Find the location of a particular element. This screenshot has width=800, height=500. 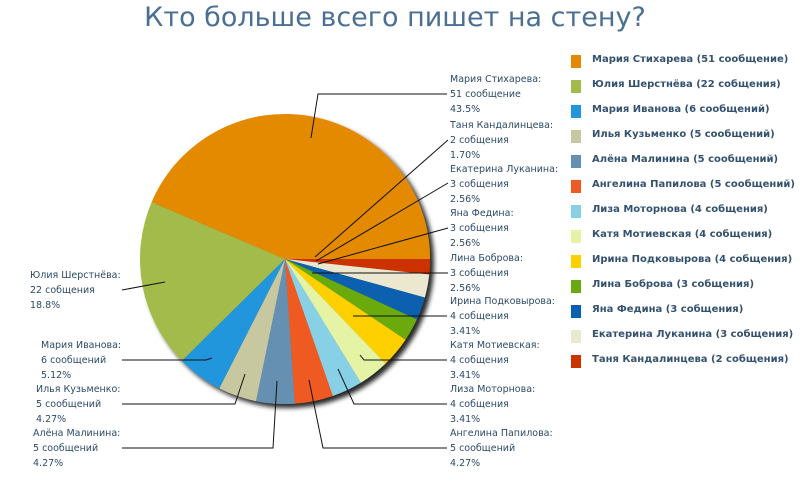

label-maria-ivanova: Мария Иванова: 6 сообщений 5.12% is located at coordinates (81, 360).